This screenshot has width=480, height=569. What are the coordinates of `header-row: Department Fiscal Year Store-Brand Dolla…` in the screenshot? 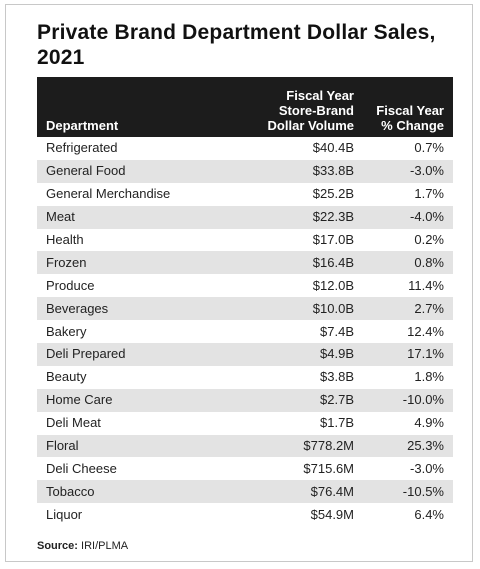 It's located at (245, 107).